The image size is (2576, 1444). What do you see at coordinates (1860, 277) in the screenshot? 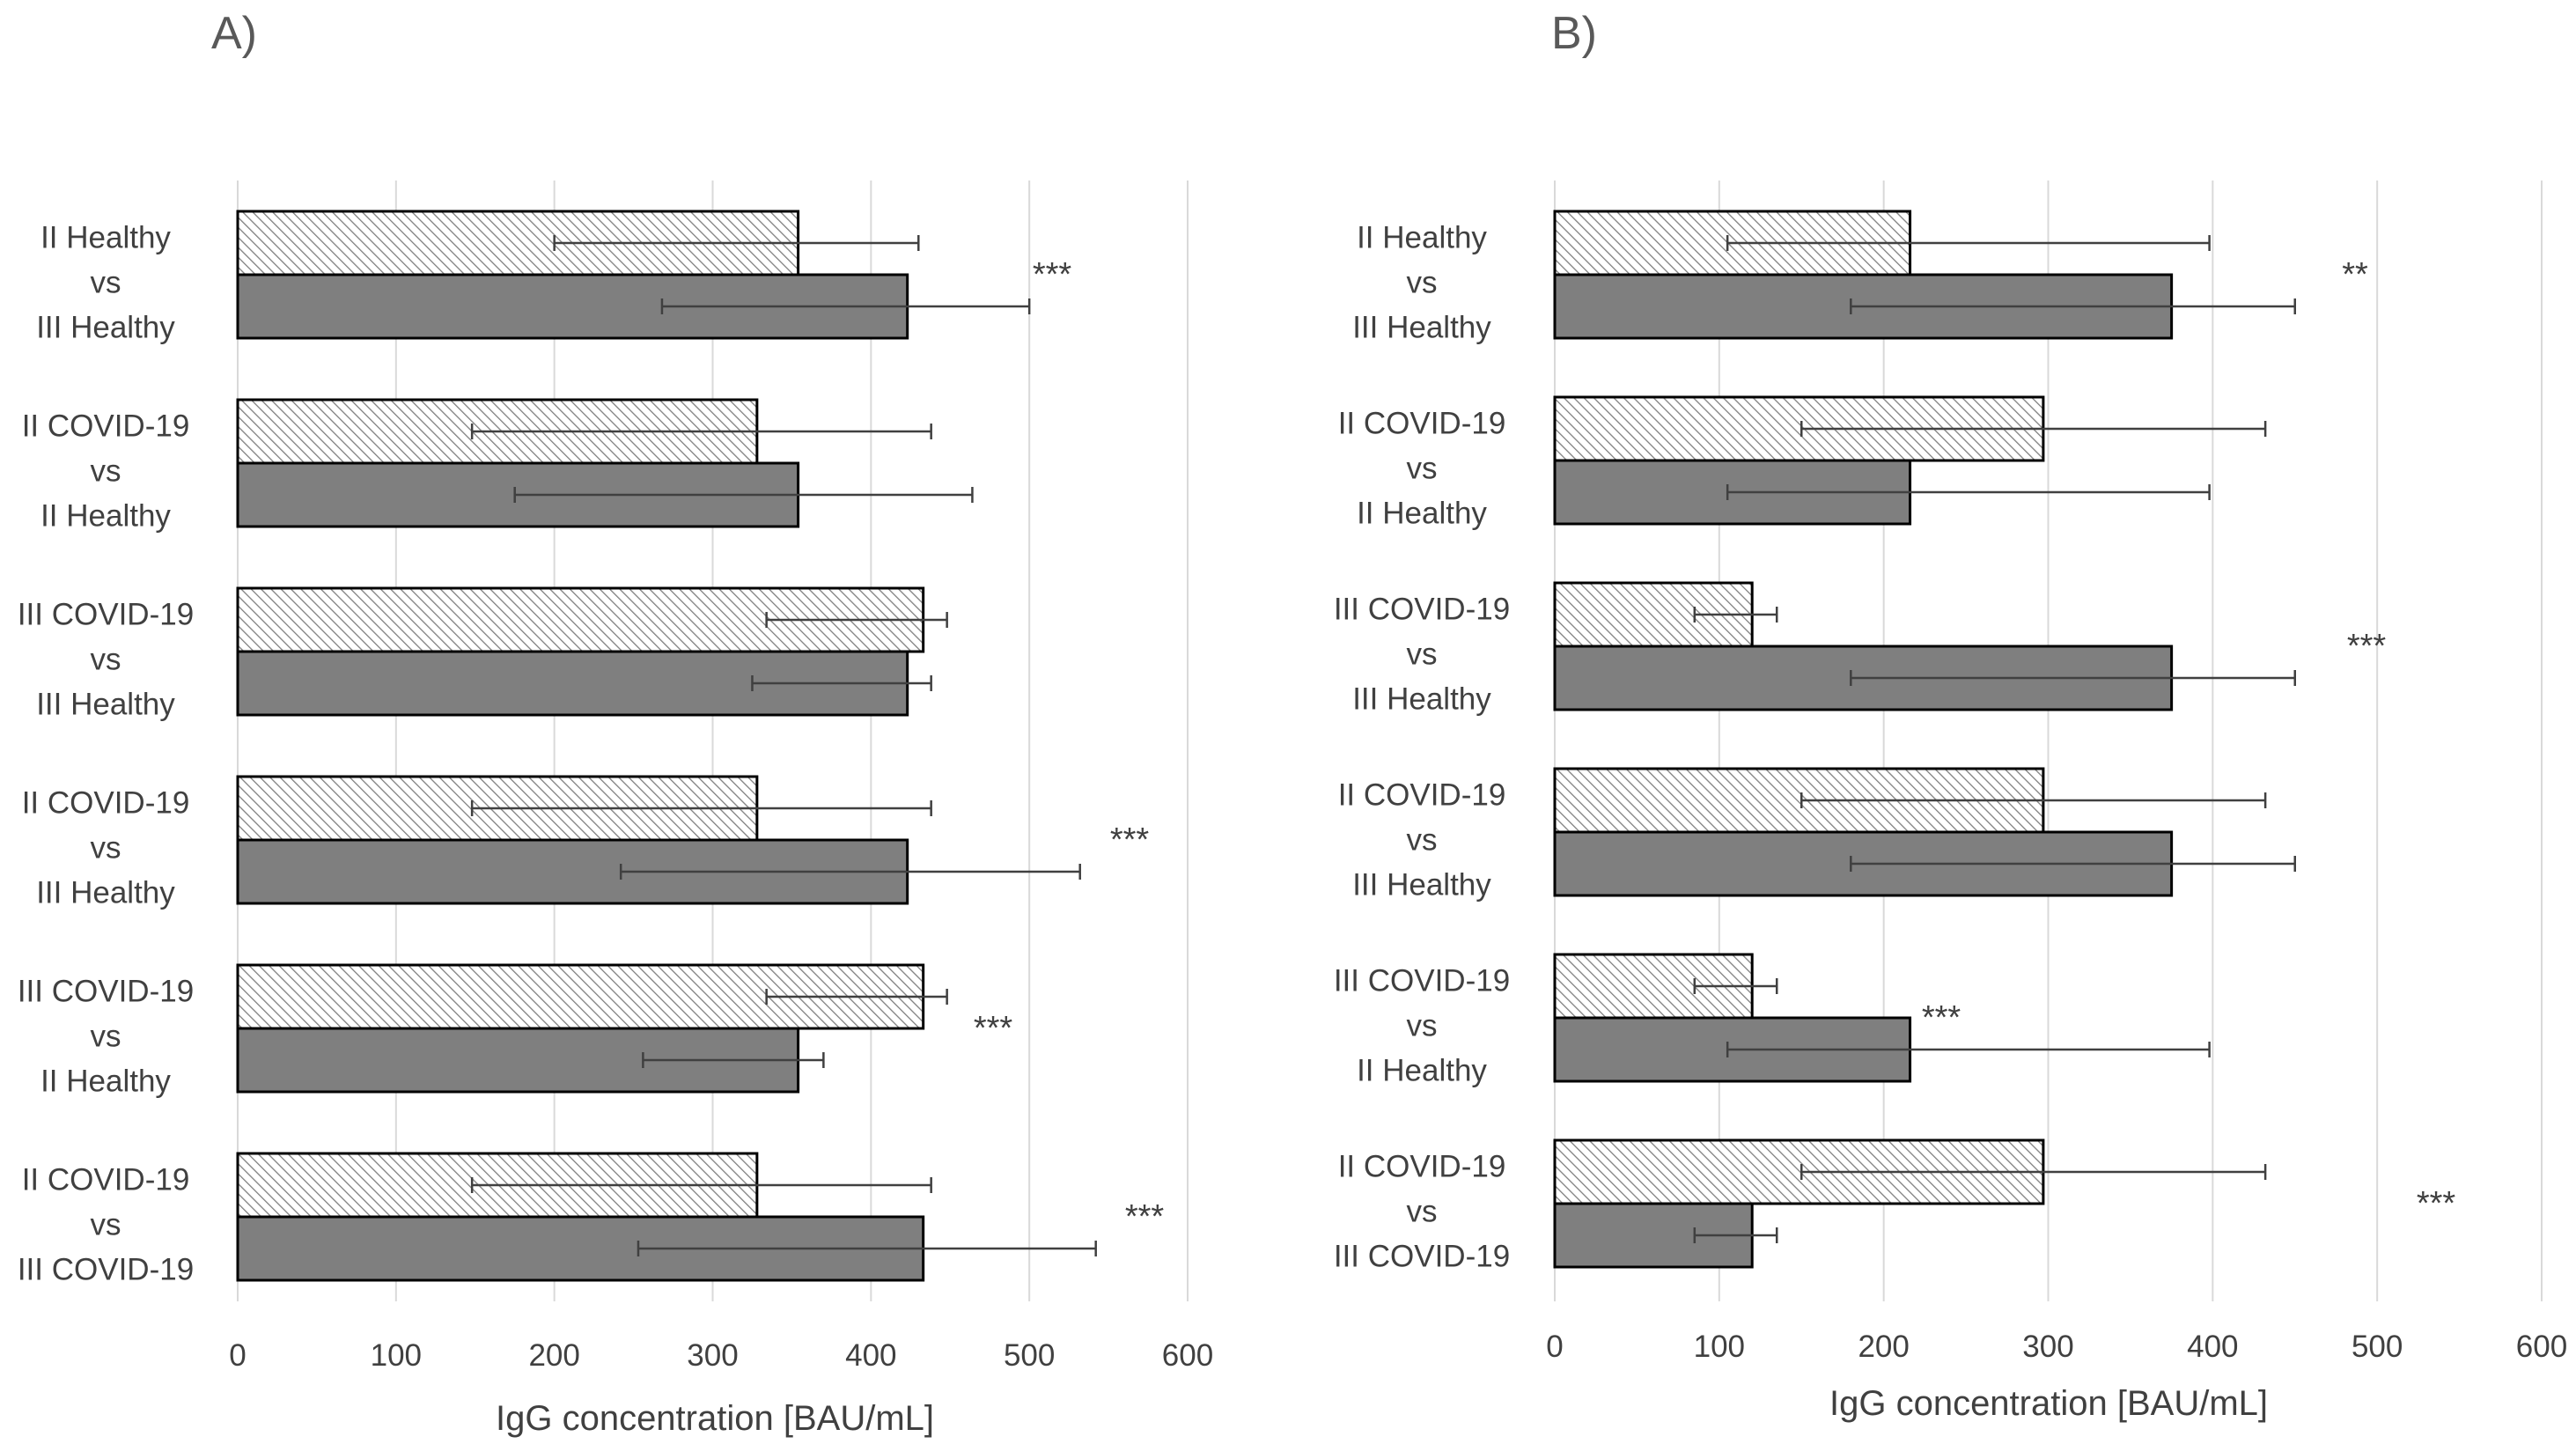
I see `bar-group: II Healthy vs III Healthy **` at bounding box center [1860, 277].